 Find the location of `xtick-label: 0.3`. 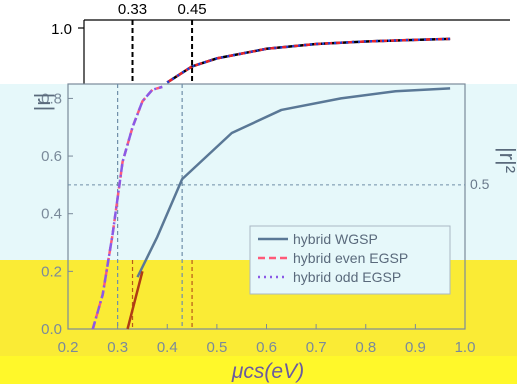

xtick-label: 0.3 is located at coordinates (117, 347).